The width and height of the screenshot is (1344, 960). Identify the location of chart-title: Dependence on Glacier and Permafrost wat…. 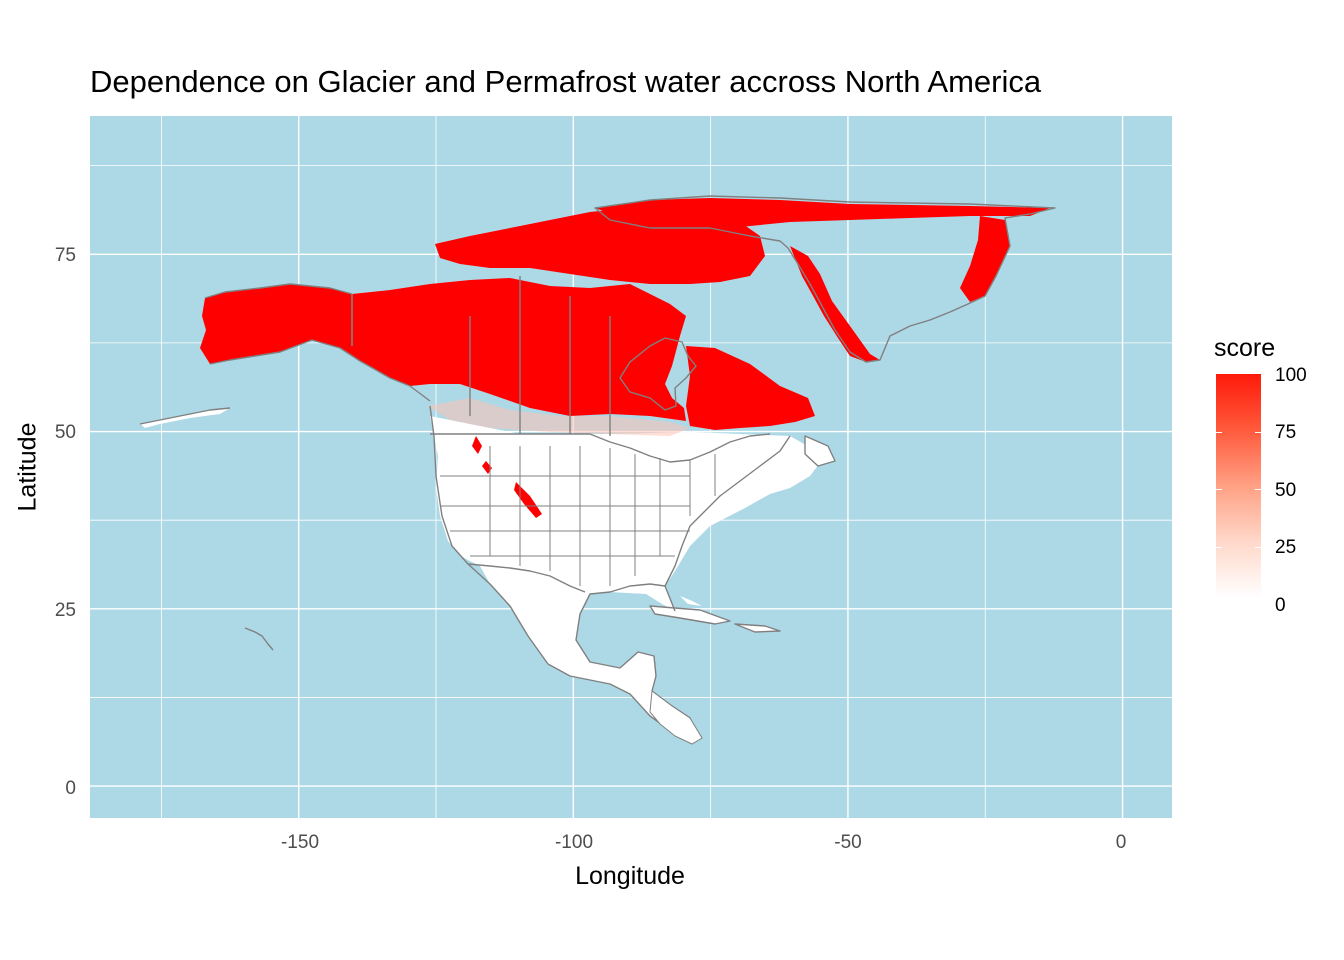
(566, 81).